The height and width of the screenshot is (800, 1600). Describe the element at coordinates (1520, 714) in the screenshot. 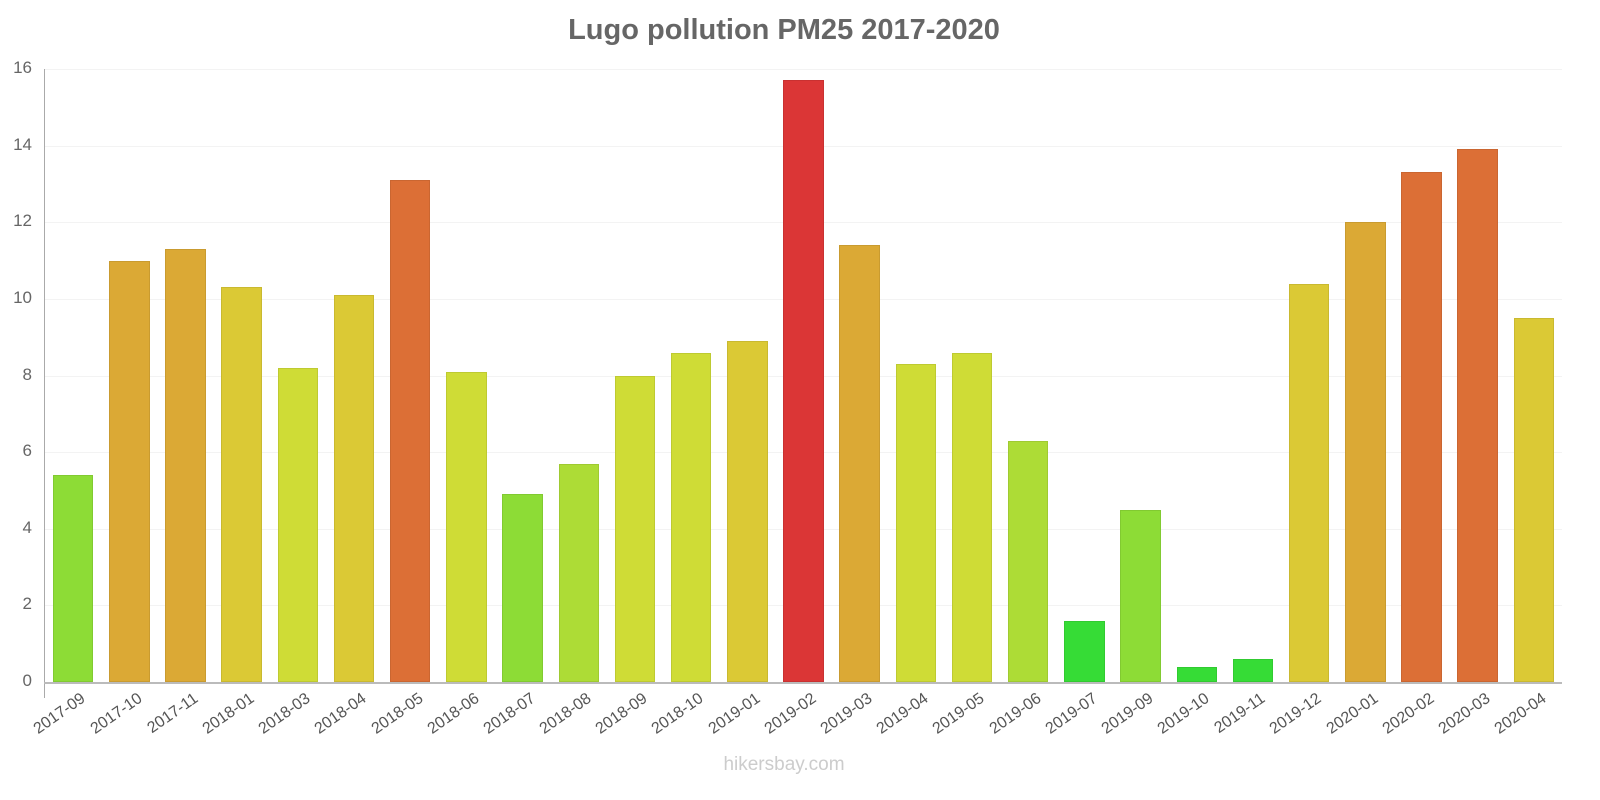

I see `x-tick-label: 2020-04` at that location.